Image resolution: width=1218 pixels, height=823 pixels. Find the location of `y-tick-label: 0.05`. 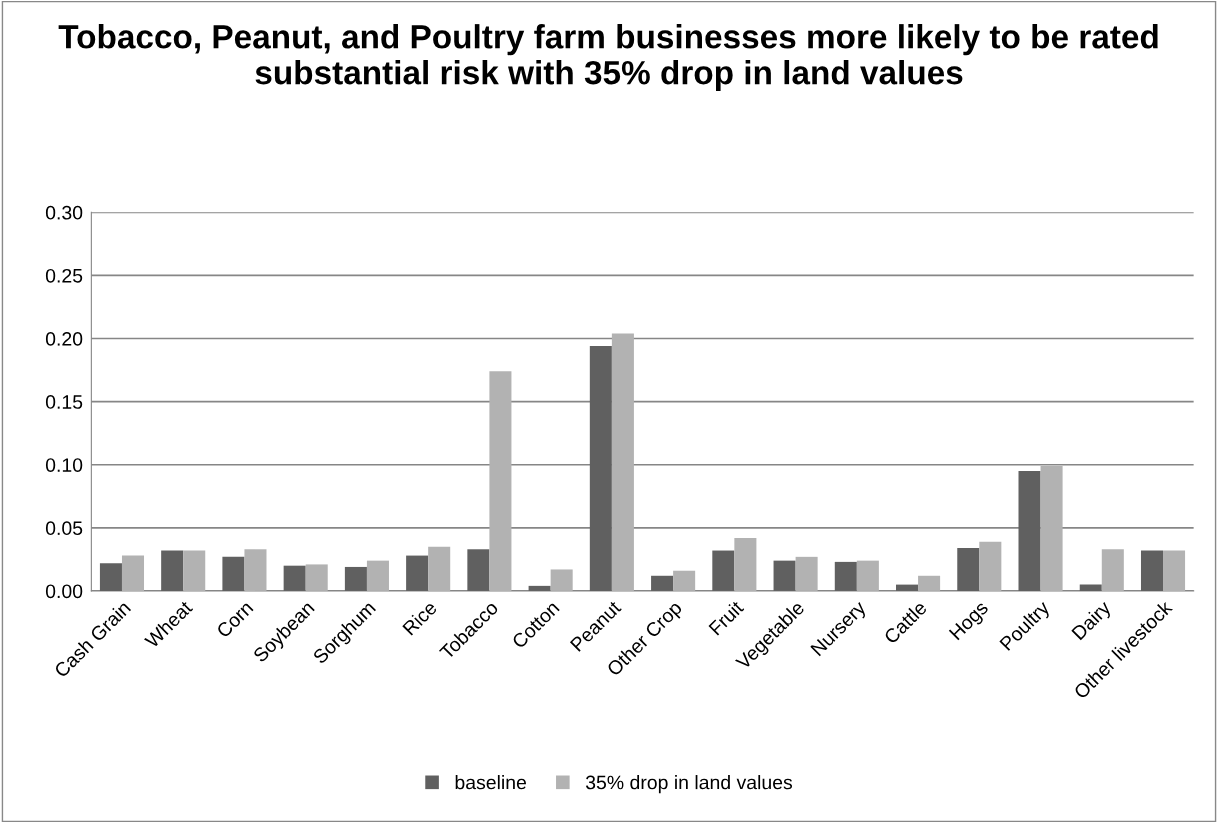

y-tick-label: 0.05 is located at coordinates (64, 528).